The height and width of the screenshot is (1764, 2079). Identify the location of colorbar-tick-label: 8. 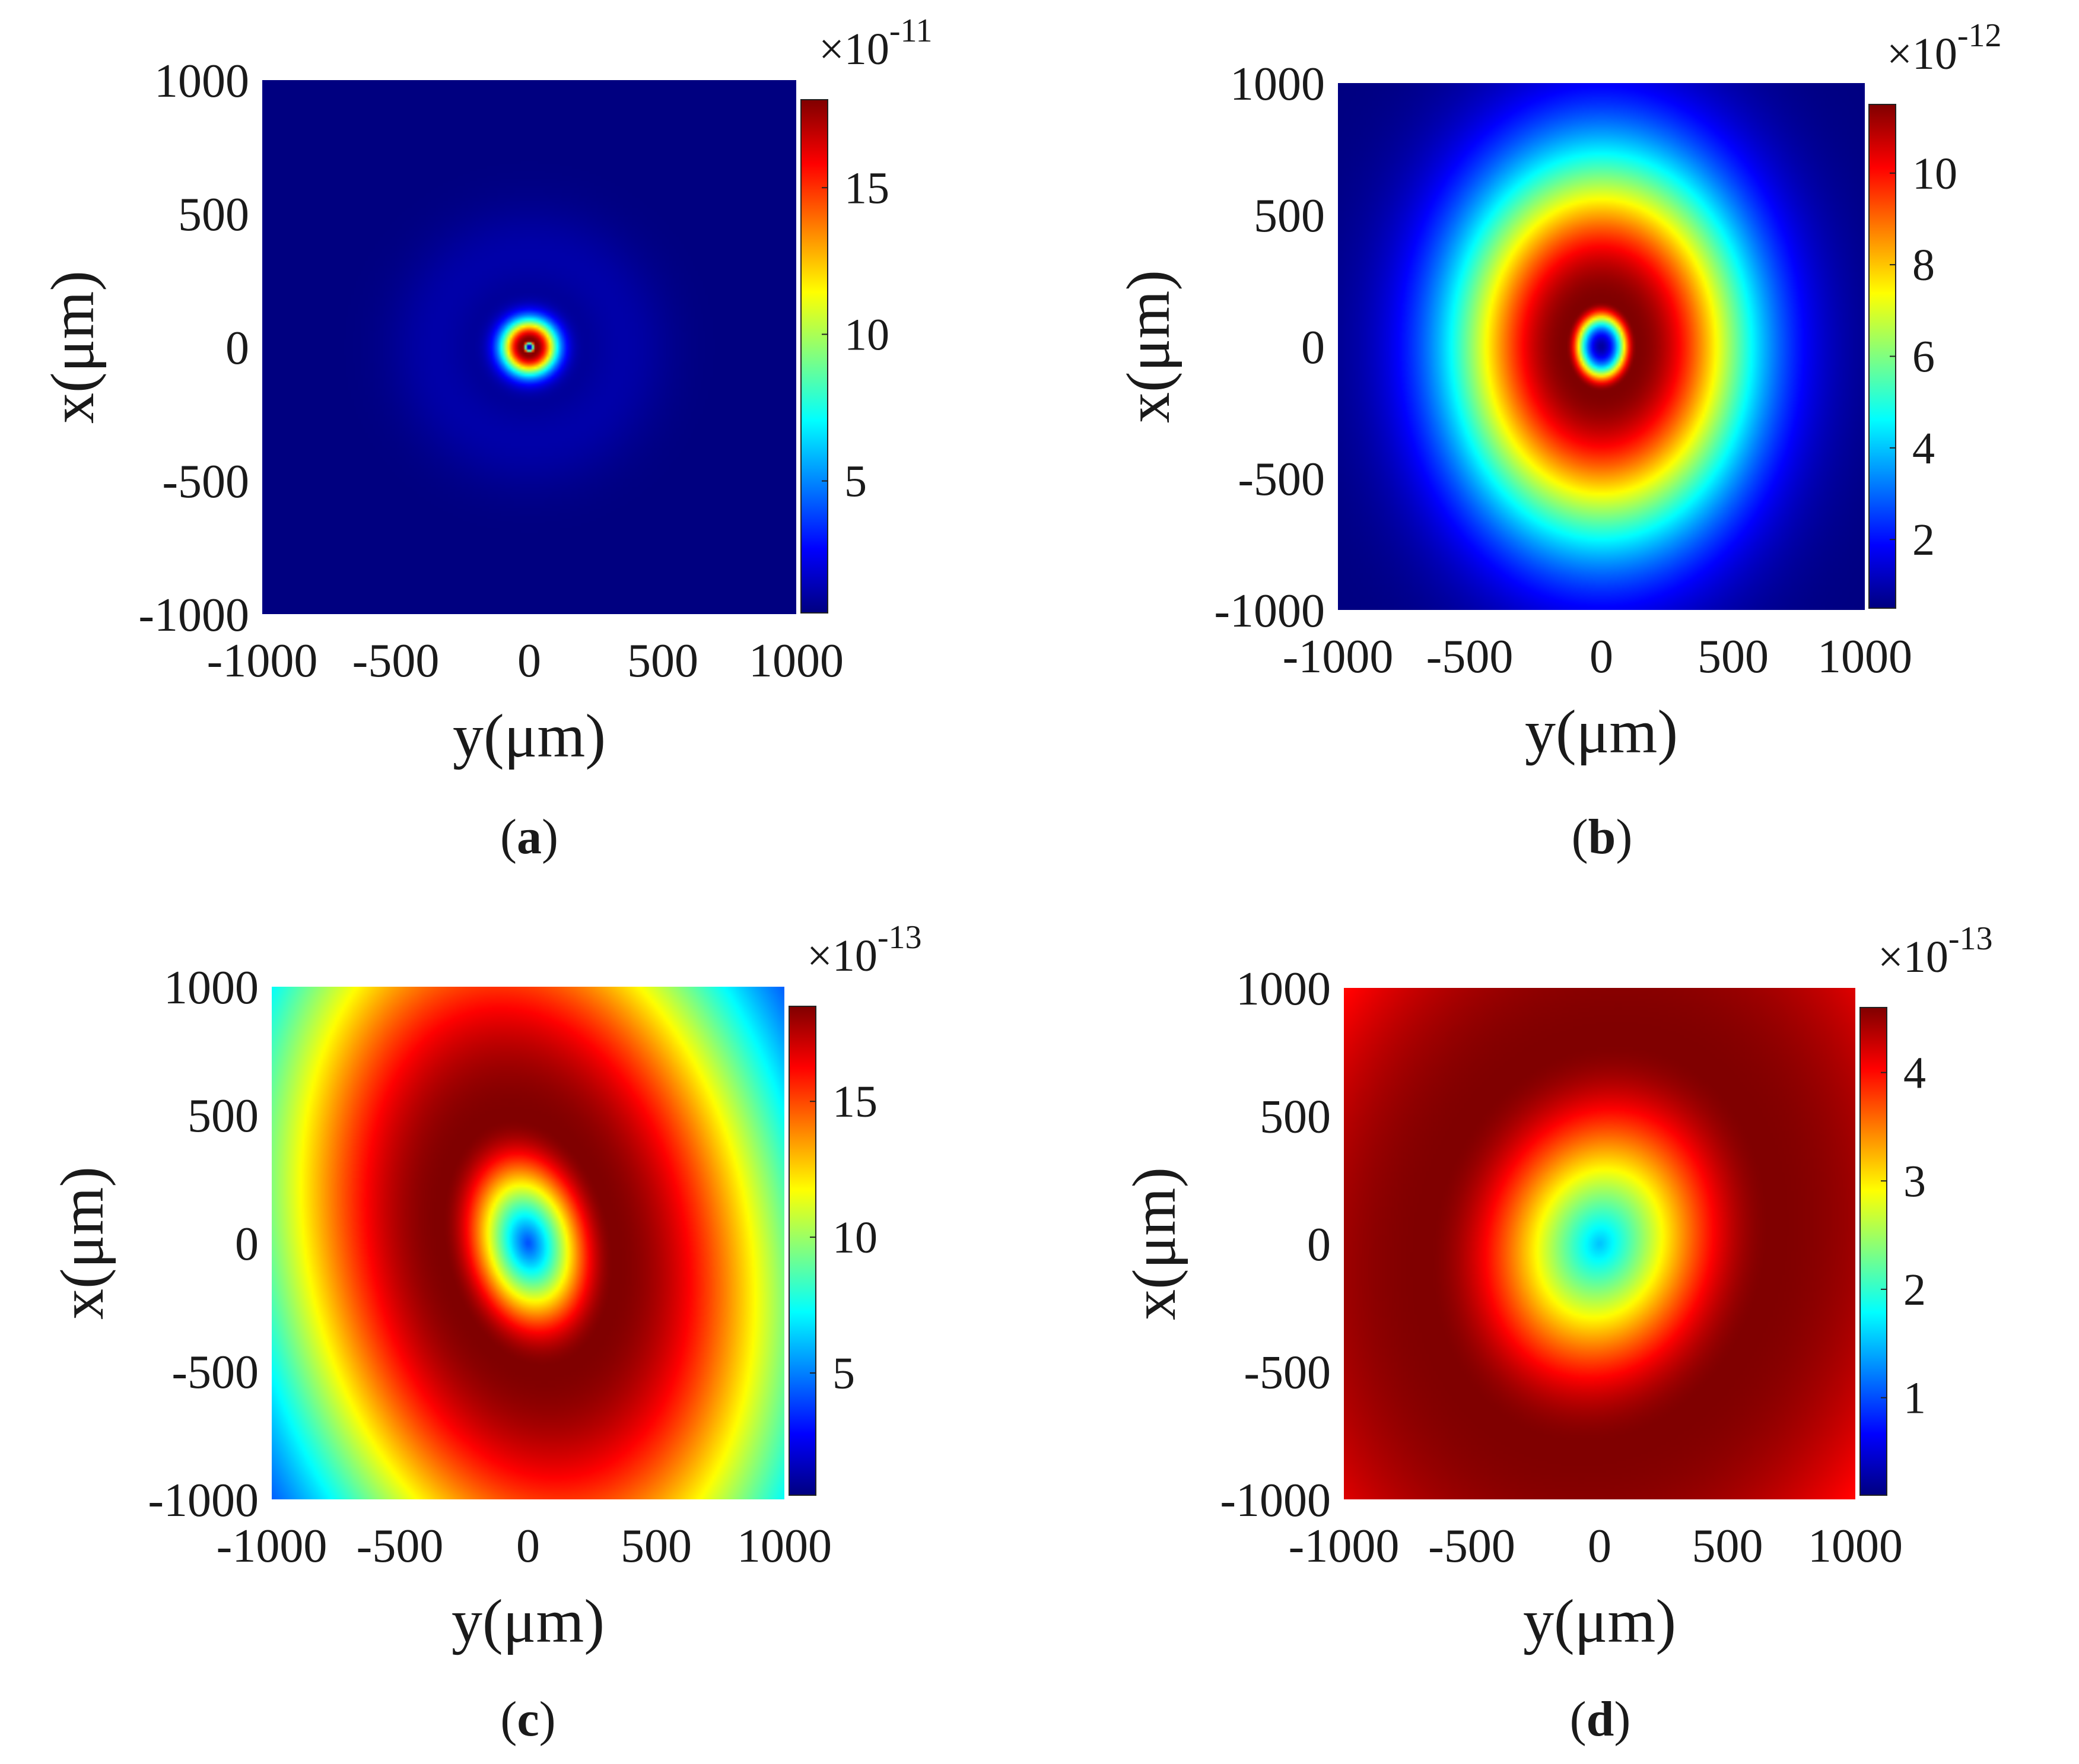
(1924, 265).